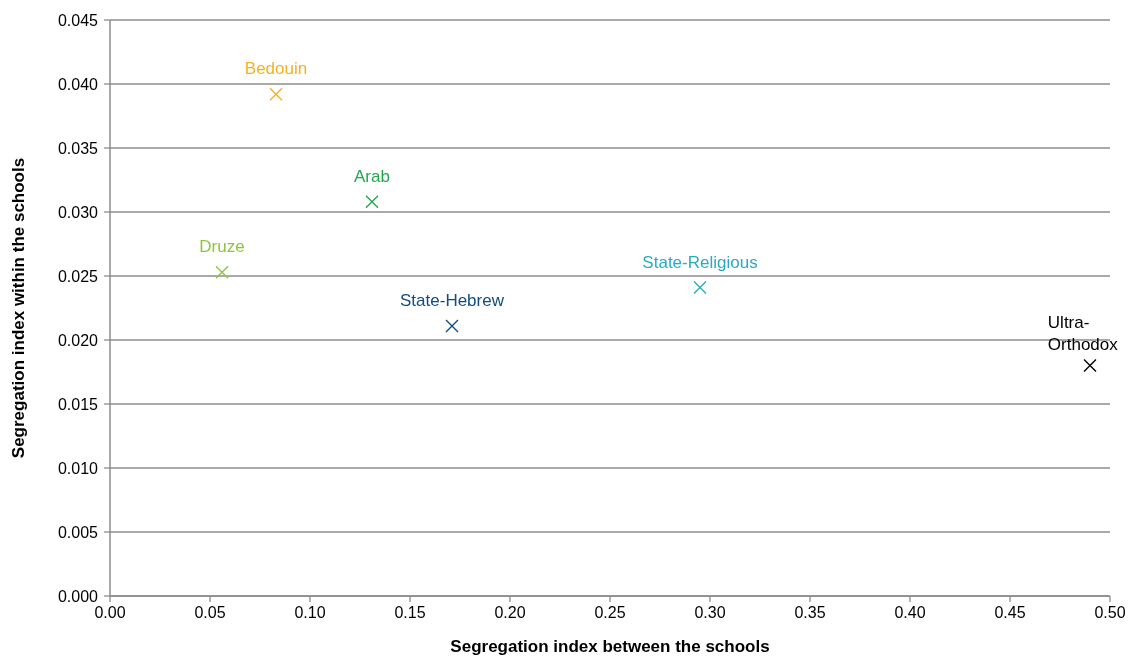 The width and height of the screenshot is (1132, 660). Describe the element at coordinates (452, 300) in the screenshot. I see `series-label: State-Hebrew` at that location.